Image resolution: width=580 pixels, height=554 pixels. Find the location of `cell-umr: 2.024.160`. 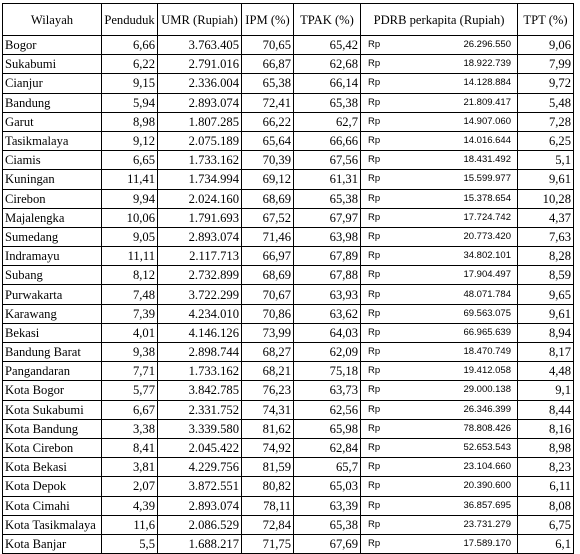

cell-umr: 2.024.160 is located at coordinates (199, 198).